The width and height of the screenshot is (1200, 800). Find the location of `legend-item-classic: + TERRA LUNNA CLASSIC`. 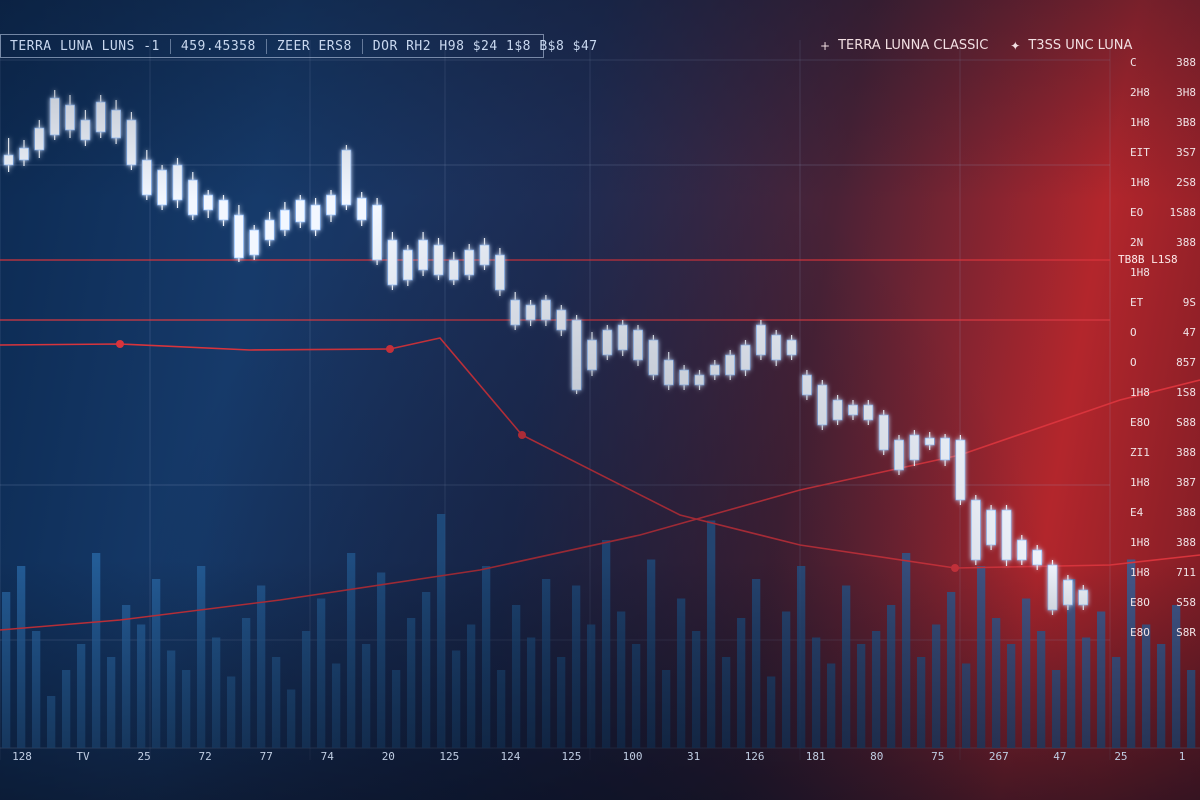

legend-item-classic: + TERRA LUNNA CLASSIC is located at coordinates (904, 45).